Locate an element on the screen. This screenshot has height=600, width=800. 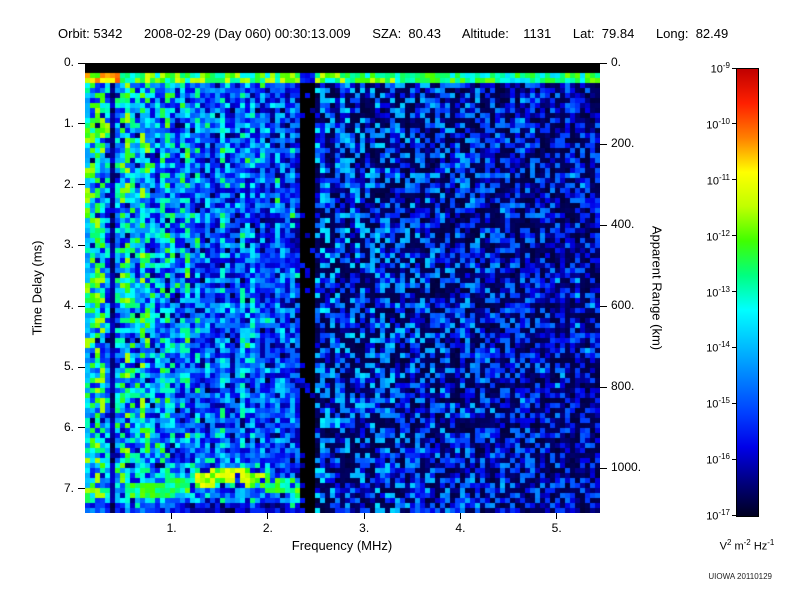
range-tick-label: 0. is located at coordinates (616, 62).